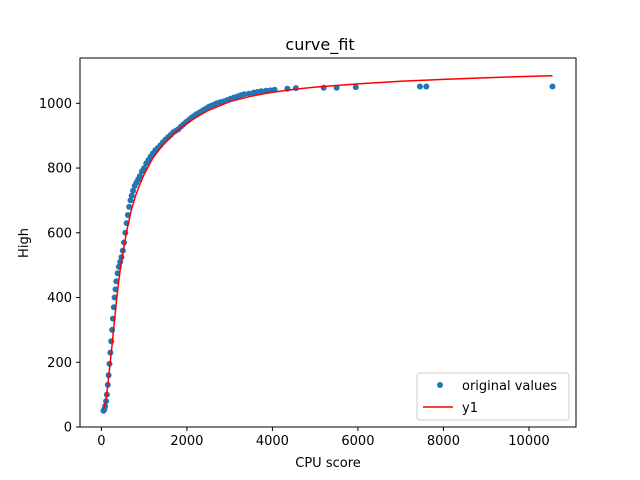 The width and height of the screenshot is (640, 480). What do you see at coordinates (59, 233) in the screenshot?
I see `y-tick-label: 600` at bounding box center [59, 233].